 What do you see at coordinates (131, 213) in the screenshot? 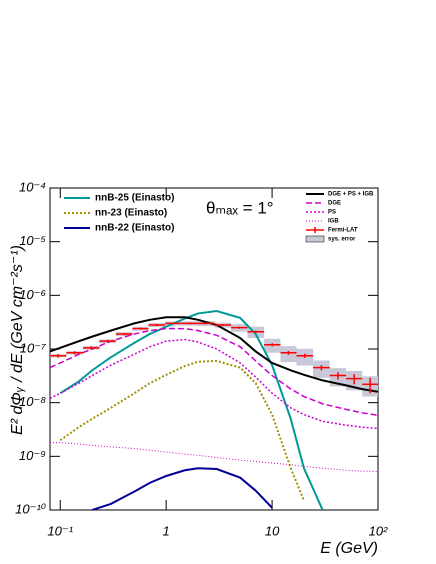
I see `legend-label: nn-23 (Einasto)` at bounding box center [131, 213].